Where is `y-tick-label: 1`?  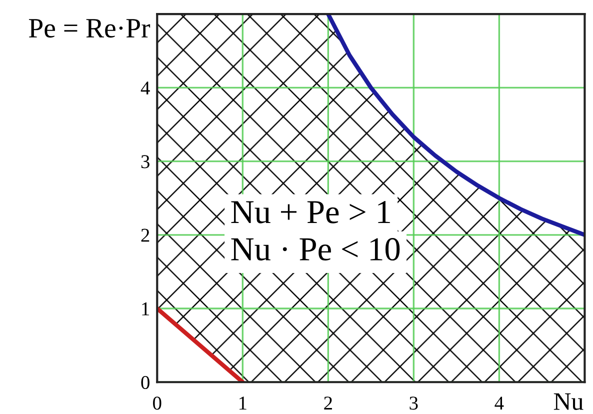
y-tick-label: 1 is located at coordinates (146, 309).